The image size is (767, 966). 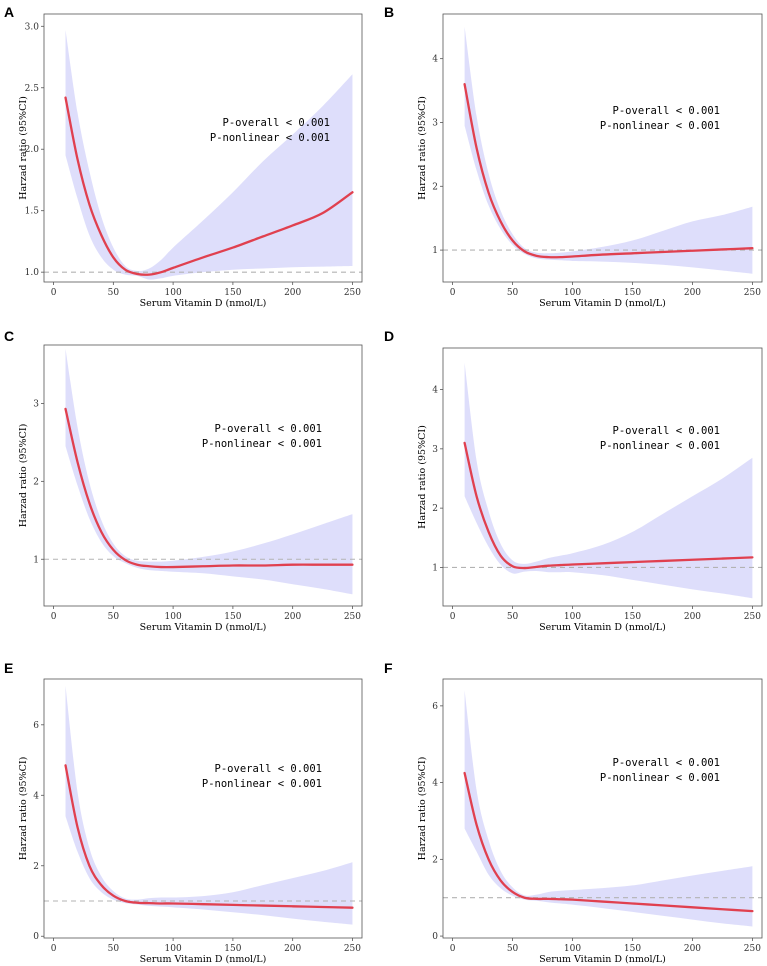 I want to click on confidence-band-d, so click(x=608, y=480).